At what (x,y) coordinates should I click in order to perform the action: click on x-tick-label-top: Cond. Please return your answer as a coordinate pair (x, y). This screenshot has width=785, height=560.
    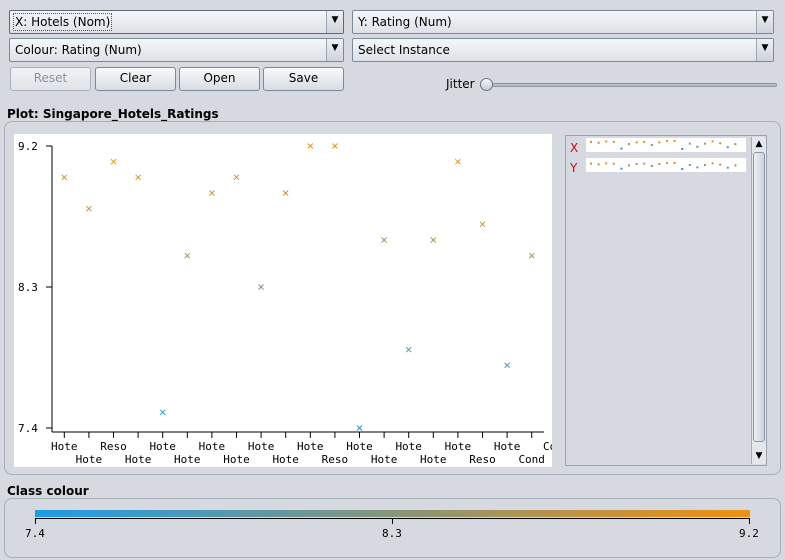
    Looking at the image, I should click on (547, 446).